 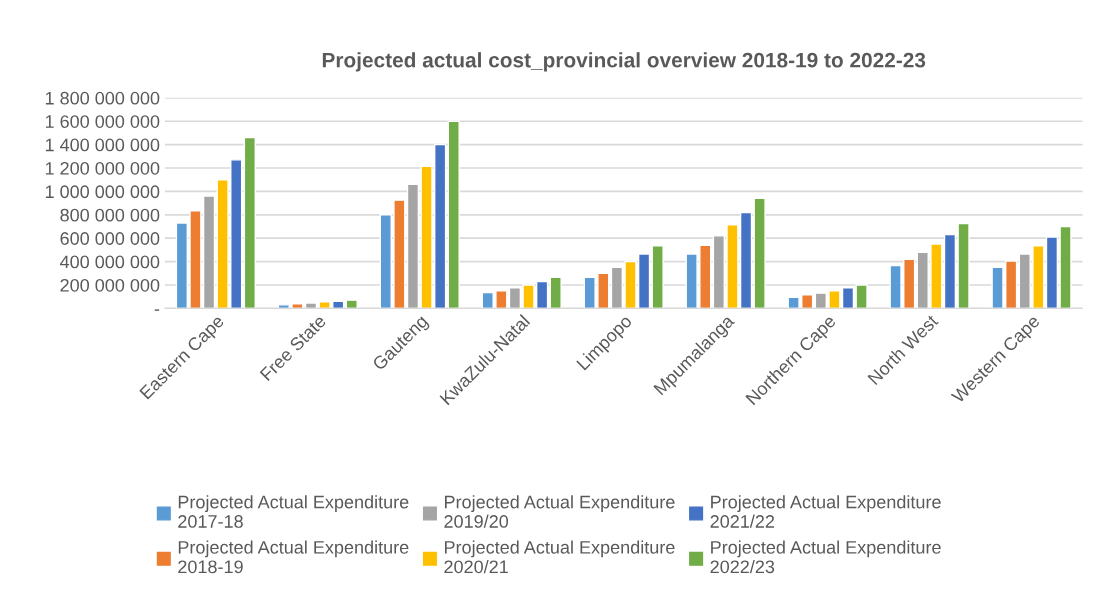 What do you see at coordinates (102, 145) in the screenshot?
I see `y-tick-label: 1 400 000 000` at bounding box center [102, 145].